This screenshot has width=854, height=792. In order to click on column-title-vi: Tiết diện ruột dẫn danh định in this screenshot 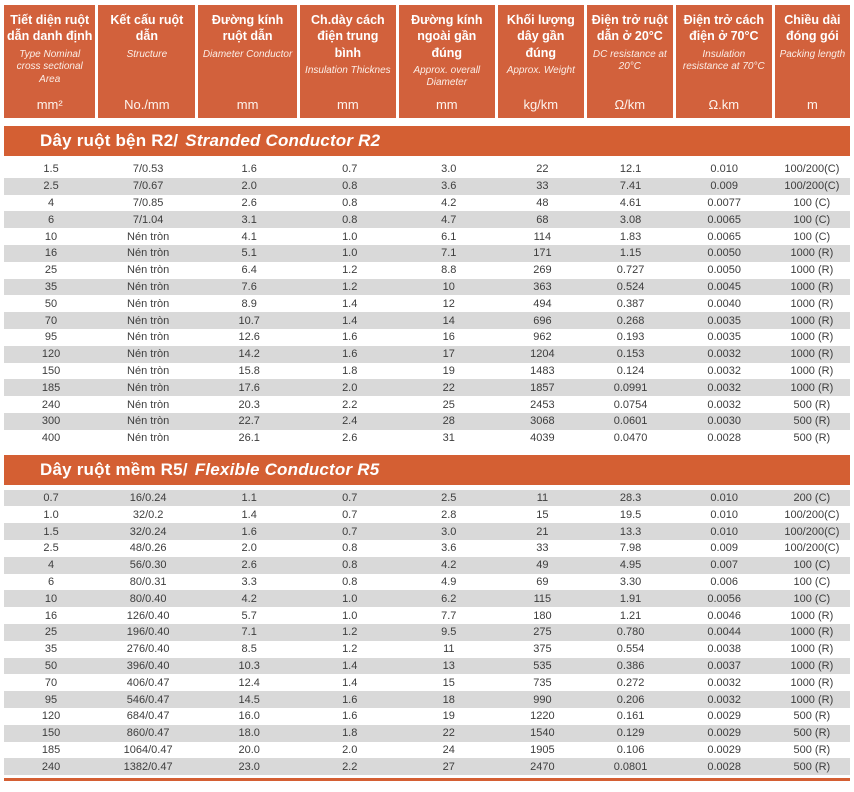, I will do `click(50, 28)`.